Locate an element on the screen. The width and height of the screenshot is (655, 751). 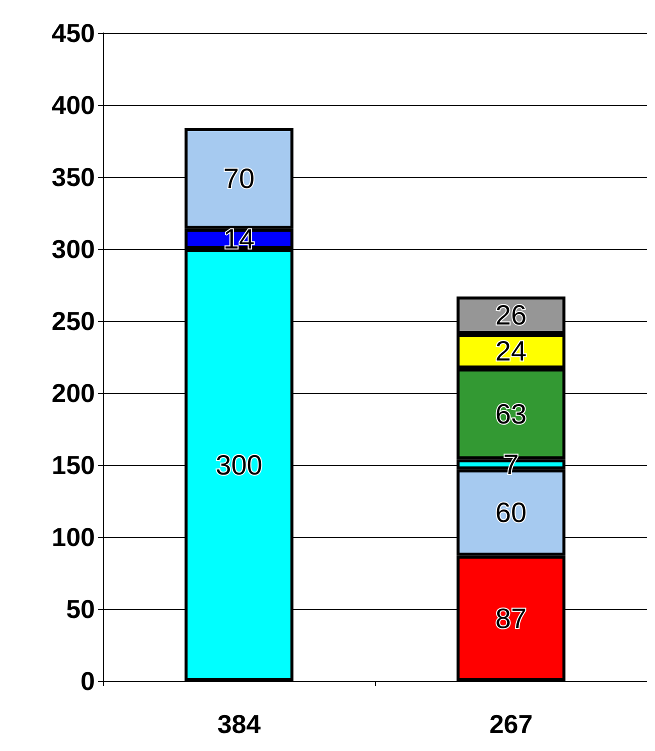
y-tick-label: 100 is located at coordinates (73, 537).